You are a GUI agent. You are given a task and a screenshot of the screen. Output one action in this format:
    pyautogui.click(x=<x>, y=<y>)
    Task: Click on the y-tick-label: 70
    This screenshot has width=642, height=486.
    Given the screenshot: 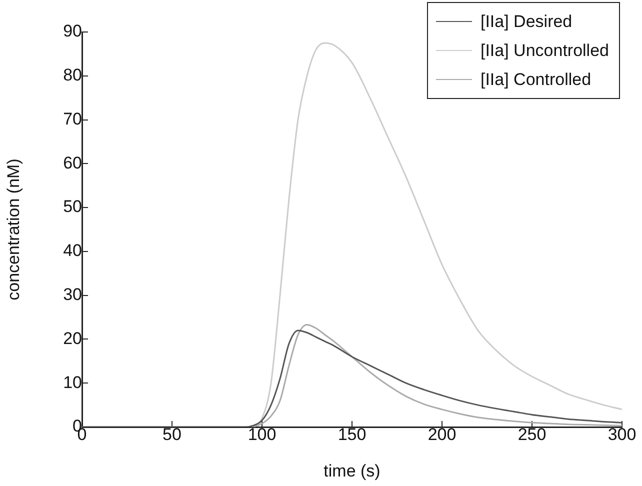 What is the action you would take?
    pyautogui.click(x=72, y=118)
    